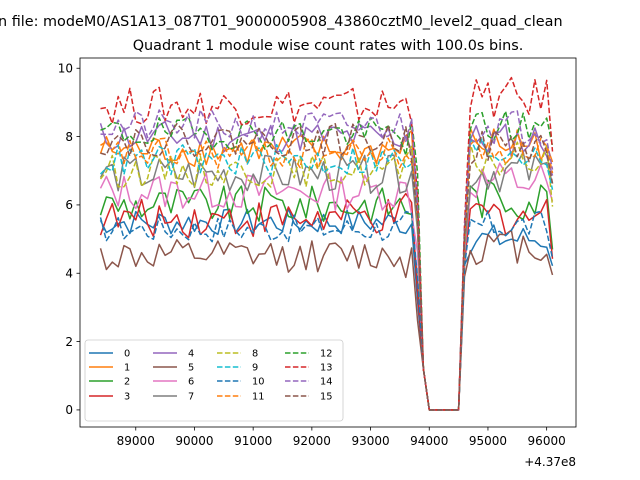  Describe the element at coordinates (255, 368) in the screenshot. I see `legend-label-9: 9` at that location.